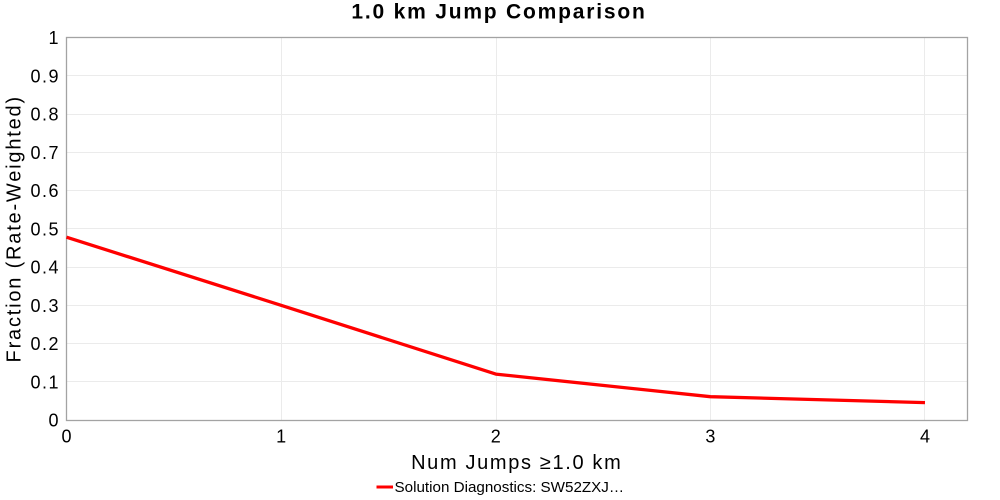 The height and width of the screenshot is (500, 1000). Describe the element at coordinates (45, 306) in the screenshot. I see `svg-text: 0.3` at that location.